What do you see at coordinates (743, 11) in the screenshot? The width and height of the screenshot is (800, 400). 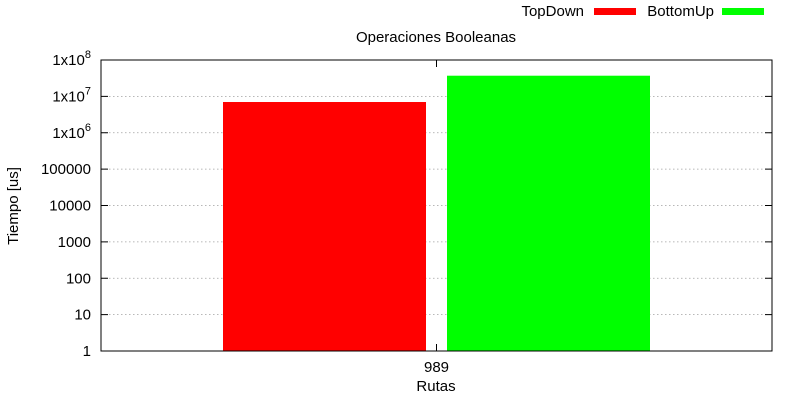 I see `legend-swatch-bottomup` at bounding box center [743, 11].